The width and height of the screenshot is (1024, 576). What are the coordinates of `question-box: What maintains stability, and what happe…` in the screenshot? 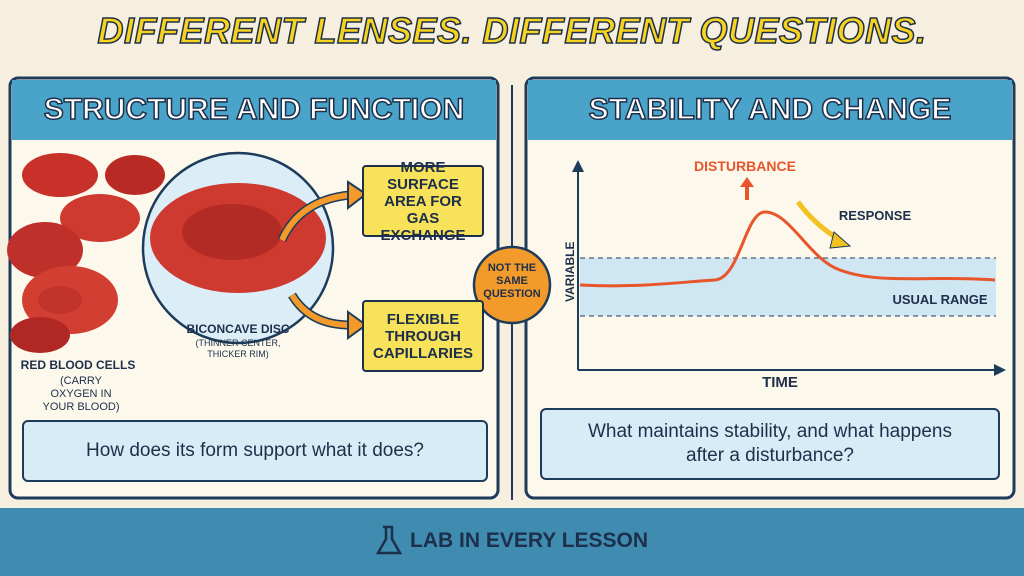 It's located at (770, 444).